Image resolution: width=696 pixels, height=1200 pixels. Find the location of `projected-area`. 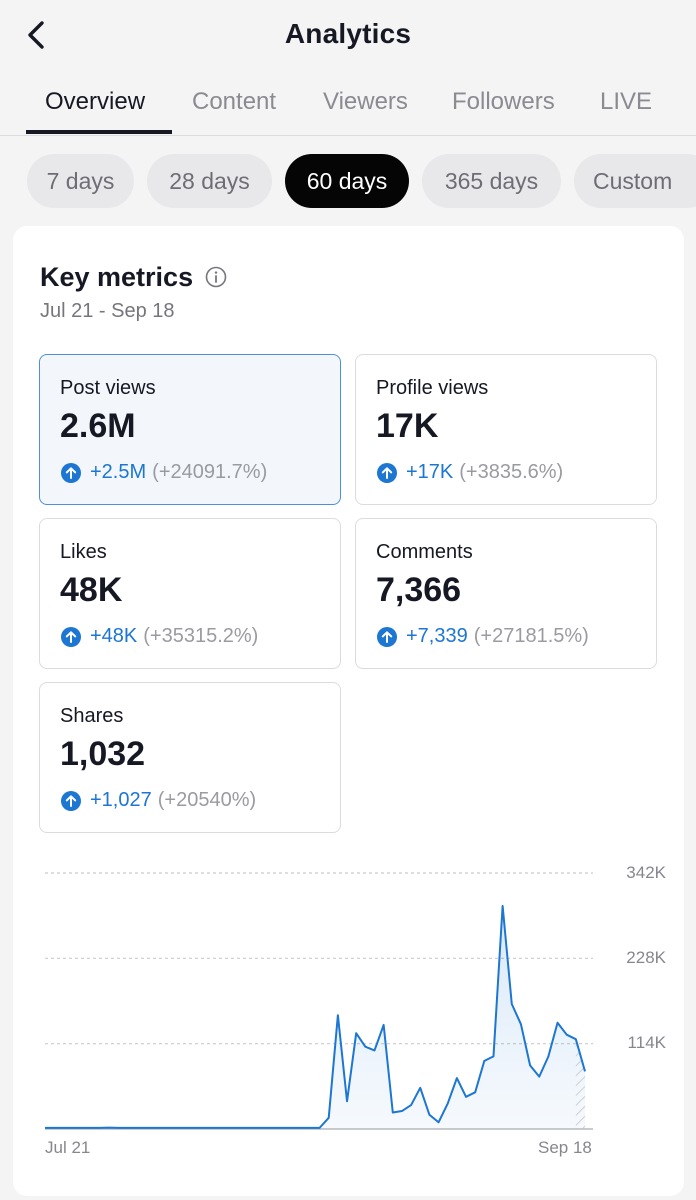

projected-area is located at coordinates (580, 1084).